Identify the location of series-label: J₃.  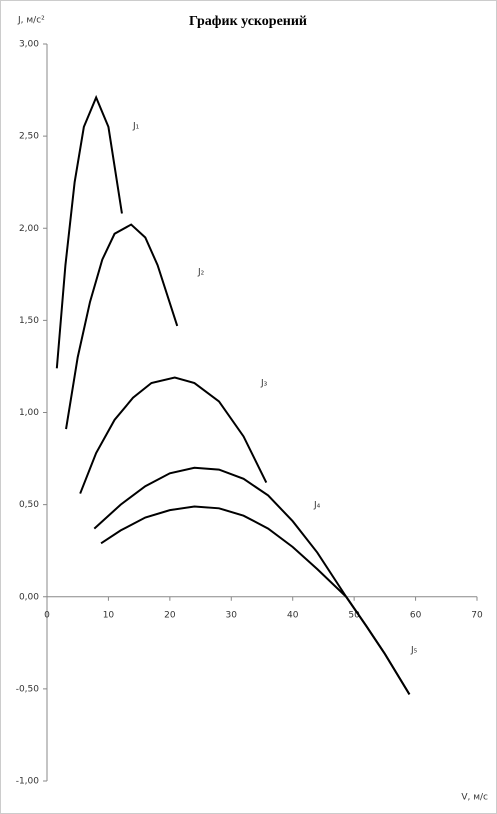
(264, 384).